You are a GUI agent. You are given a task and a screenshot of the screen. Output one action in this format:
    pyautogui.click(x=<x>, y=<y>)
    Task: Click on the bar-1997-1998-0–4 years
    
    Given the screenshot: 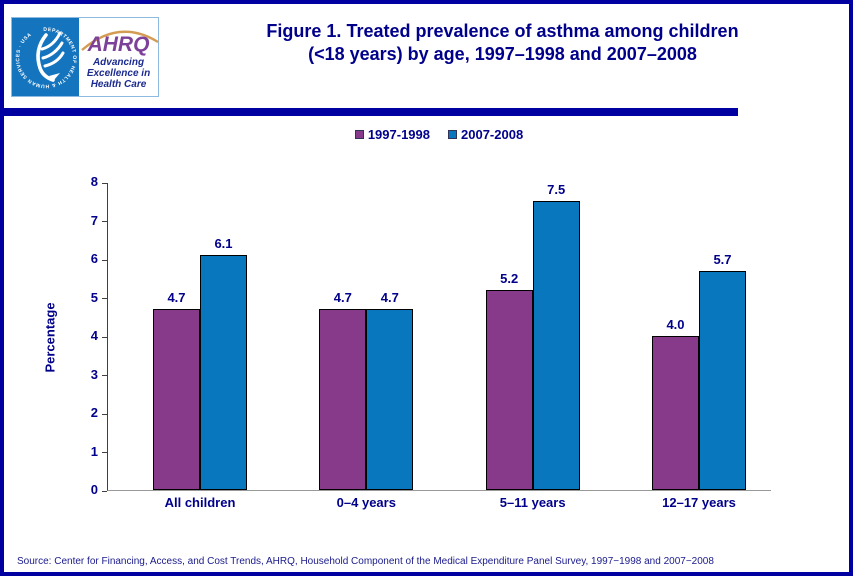 What is the action you would take?
    pyautogui.click(x=343, y=399)
    